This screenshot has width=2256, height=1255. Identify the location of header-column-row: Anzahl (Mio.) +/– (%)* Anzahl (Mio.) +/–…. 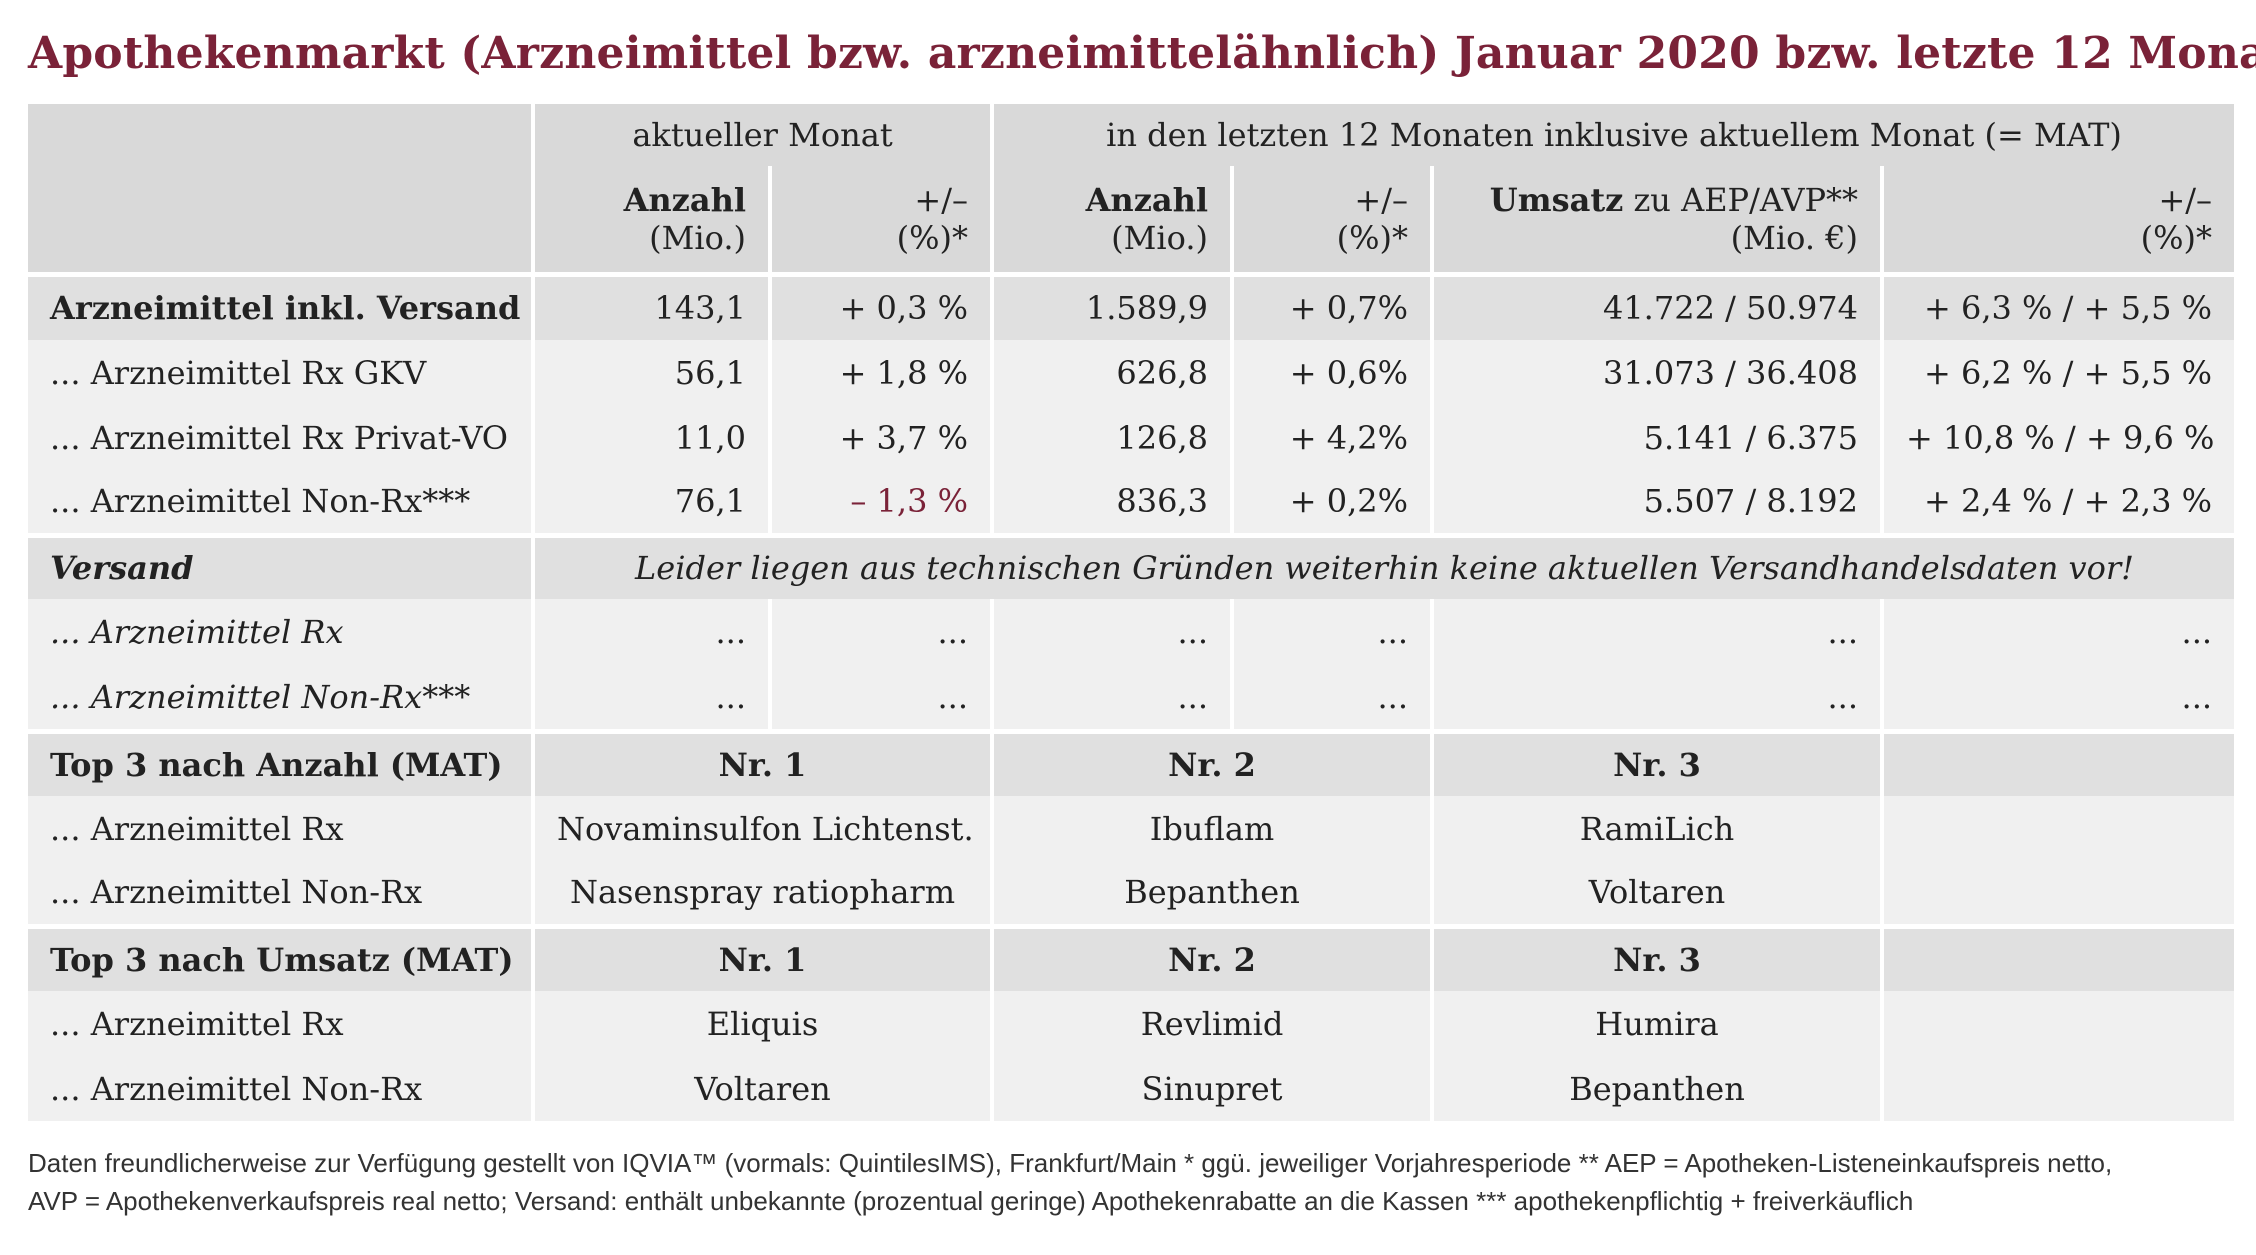
(1131, 220).